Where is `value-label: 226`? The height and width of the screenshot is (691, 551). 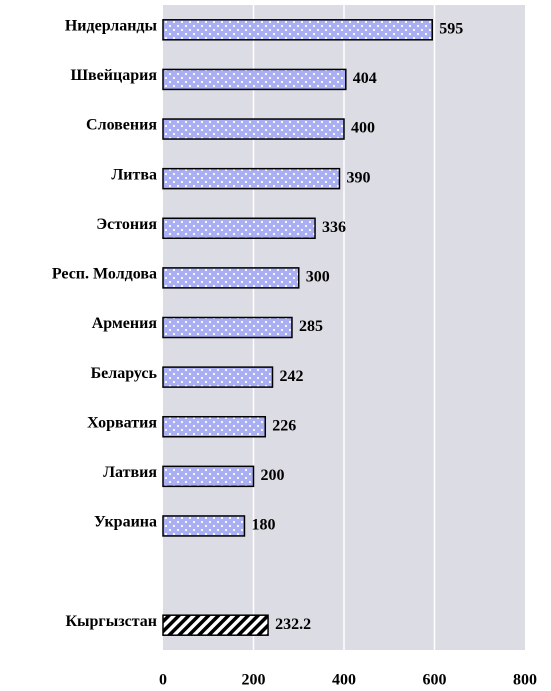
value-label: 226 is located at coordinates (284, 425).